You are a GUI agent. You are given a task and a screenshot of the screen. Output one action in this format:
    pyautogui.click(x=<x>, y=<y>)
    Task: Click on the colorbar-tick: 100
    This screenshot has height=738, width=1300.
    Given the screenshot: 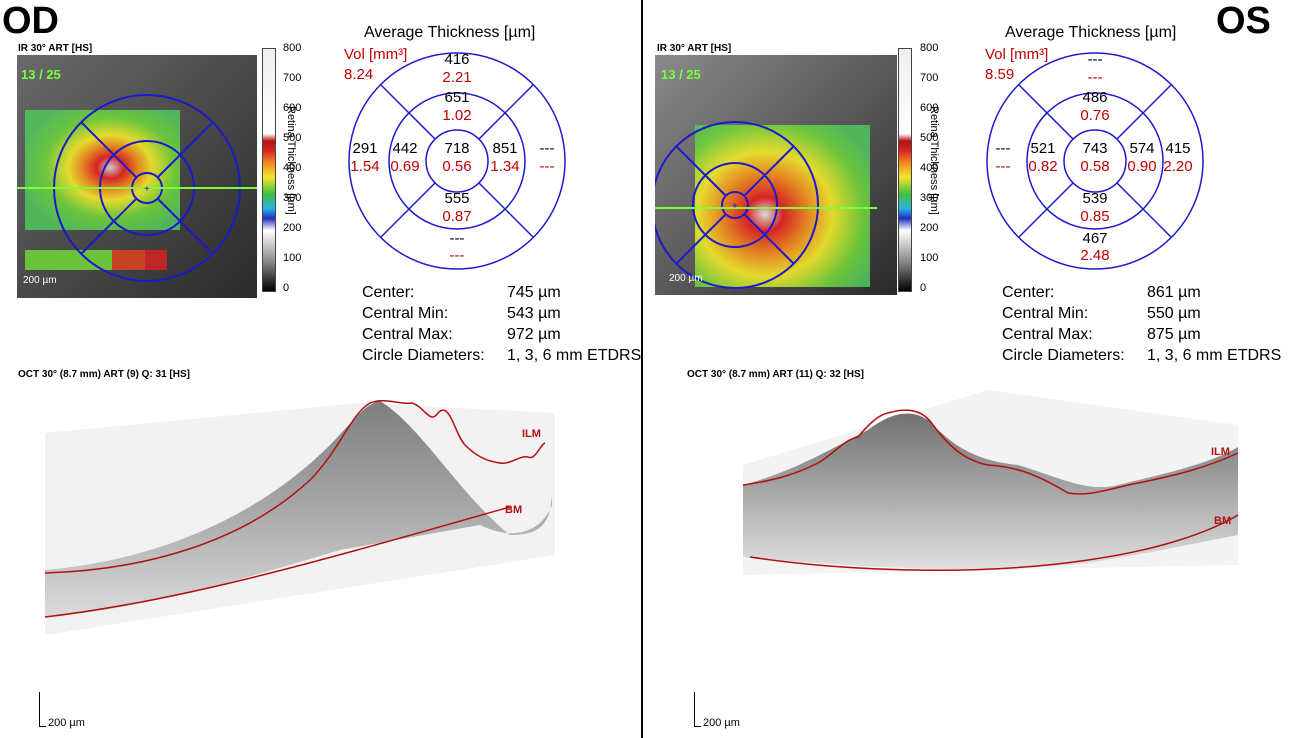 What is the action you would take?
    pyautogui.click(x=292, y=258)
    